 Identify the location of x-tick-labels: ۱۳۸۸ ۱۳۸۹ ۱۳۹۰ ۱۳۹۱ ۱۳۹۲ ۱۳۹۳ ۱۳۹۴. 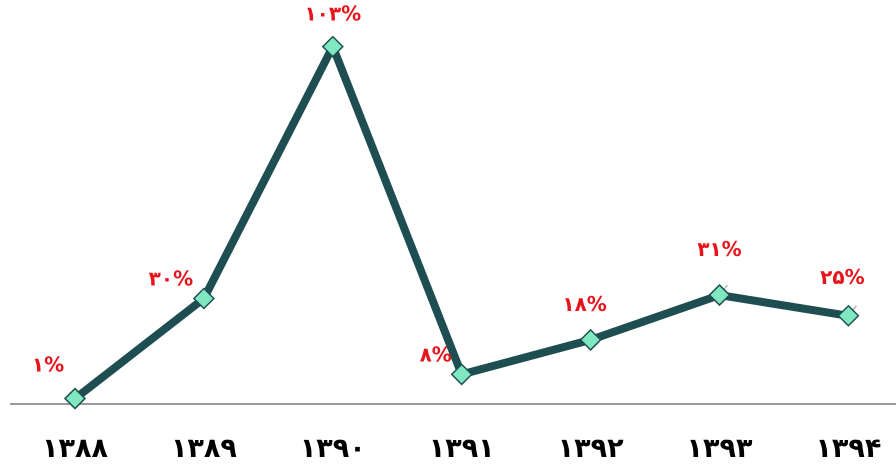
(461, 448).